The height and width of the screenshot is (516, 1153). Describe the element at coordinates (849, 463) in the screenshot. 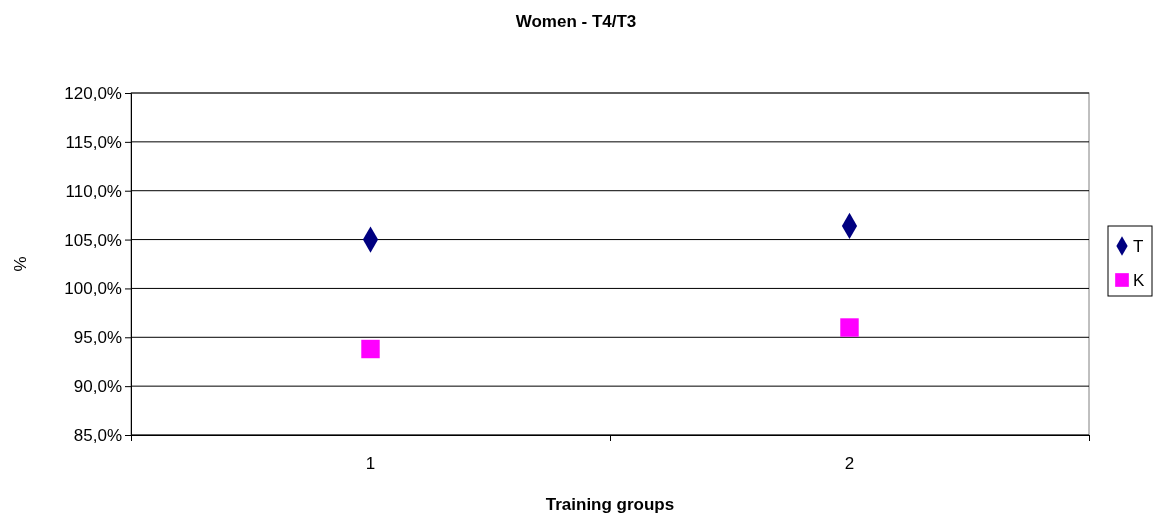

I see `x-tick-label: 2` at that location.